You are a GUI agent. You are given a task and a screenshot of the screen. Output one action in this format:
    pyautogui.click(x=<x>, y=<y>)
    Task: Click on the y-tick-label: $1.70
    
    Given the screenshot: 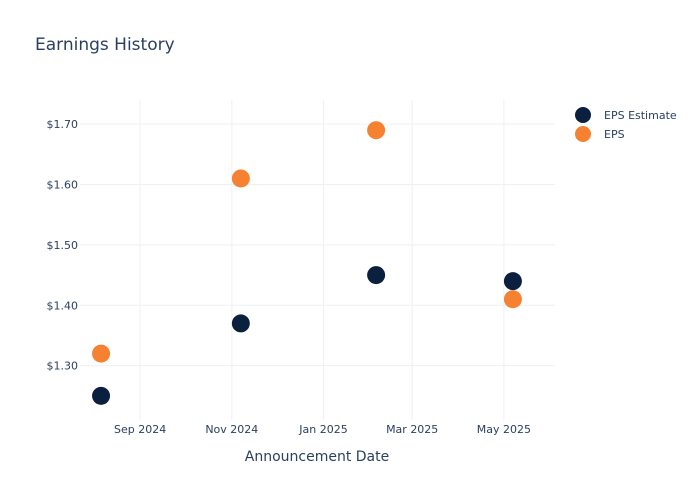 What is the action you would take?
    pyautogui.click(x=63, y=124)
    